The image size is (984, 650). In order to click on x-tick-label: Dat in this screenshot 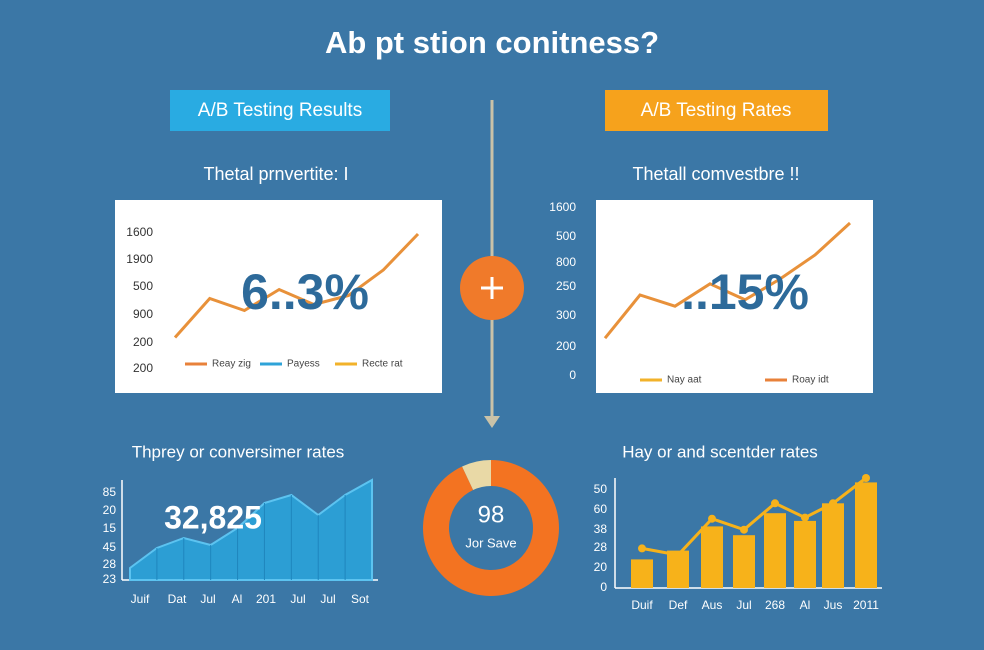, I will do `click(177, 599)`.